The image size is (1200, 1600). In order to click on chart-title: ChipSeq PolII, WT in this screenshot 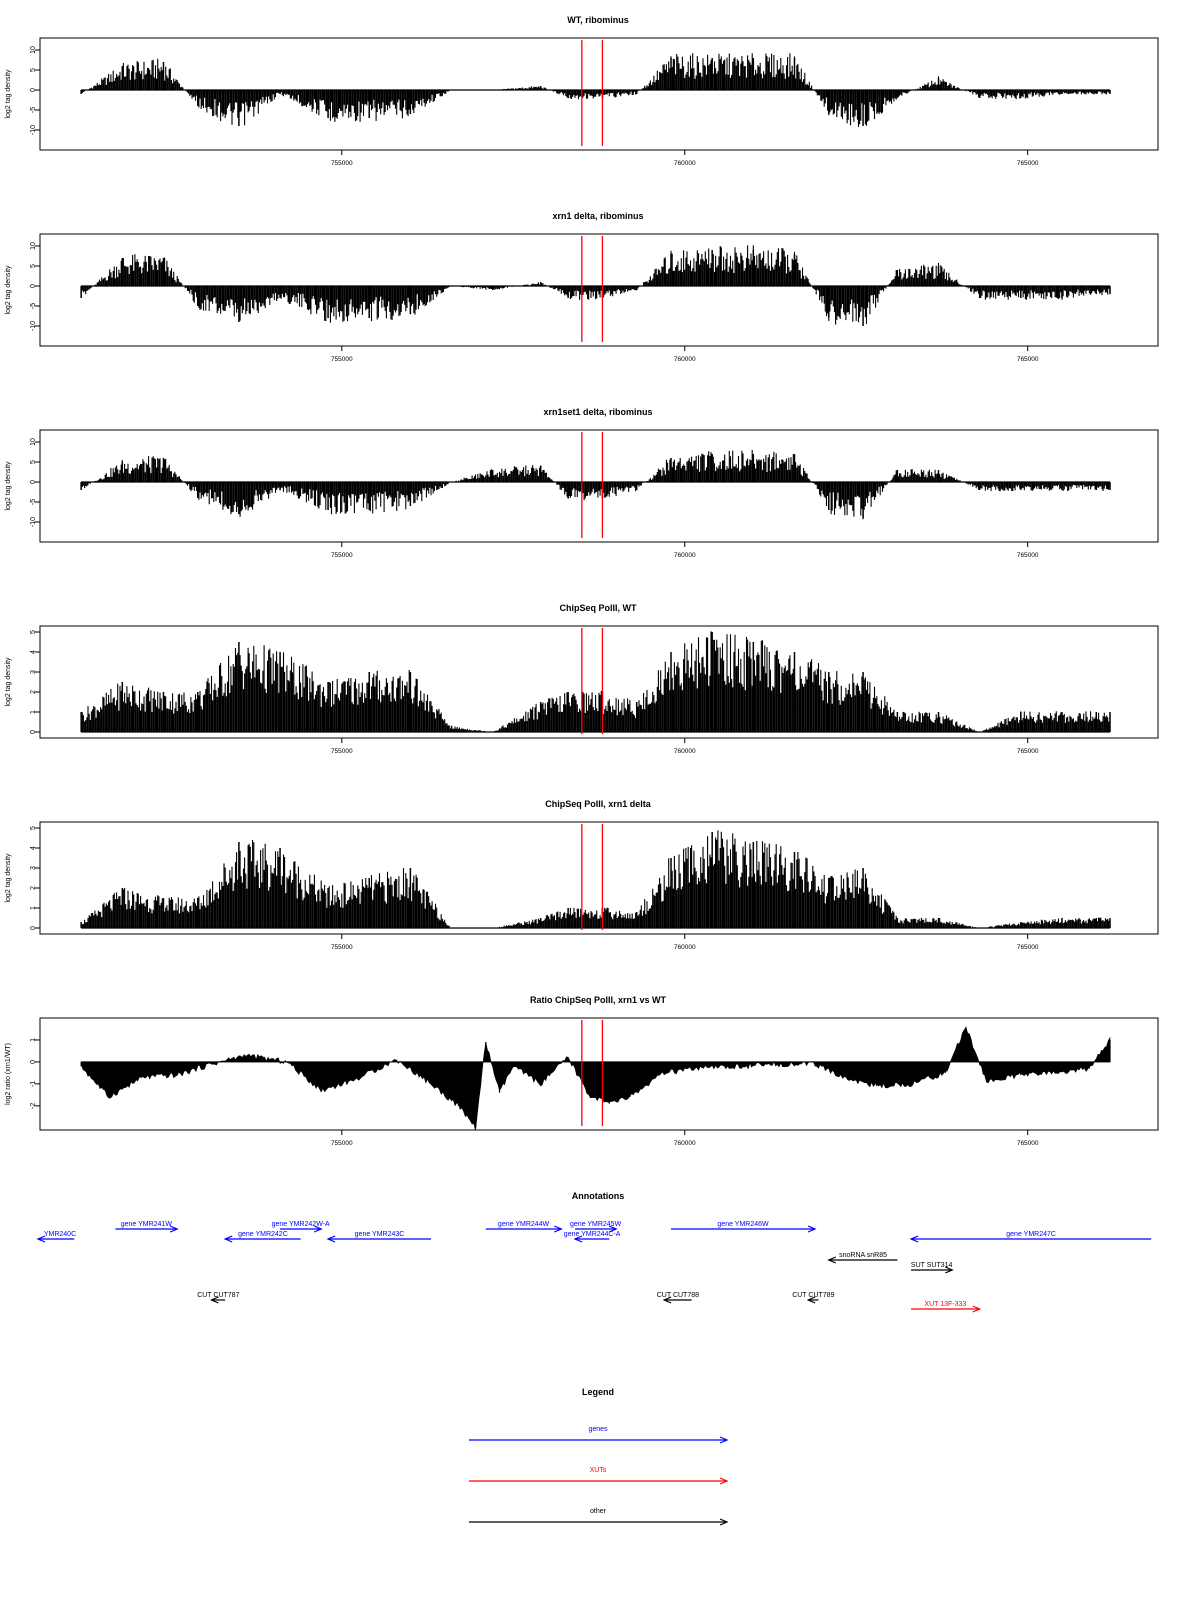, I will do `click(598, 608)`.